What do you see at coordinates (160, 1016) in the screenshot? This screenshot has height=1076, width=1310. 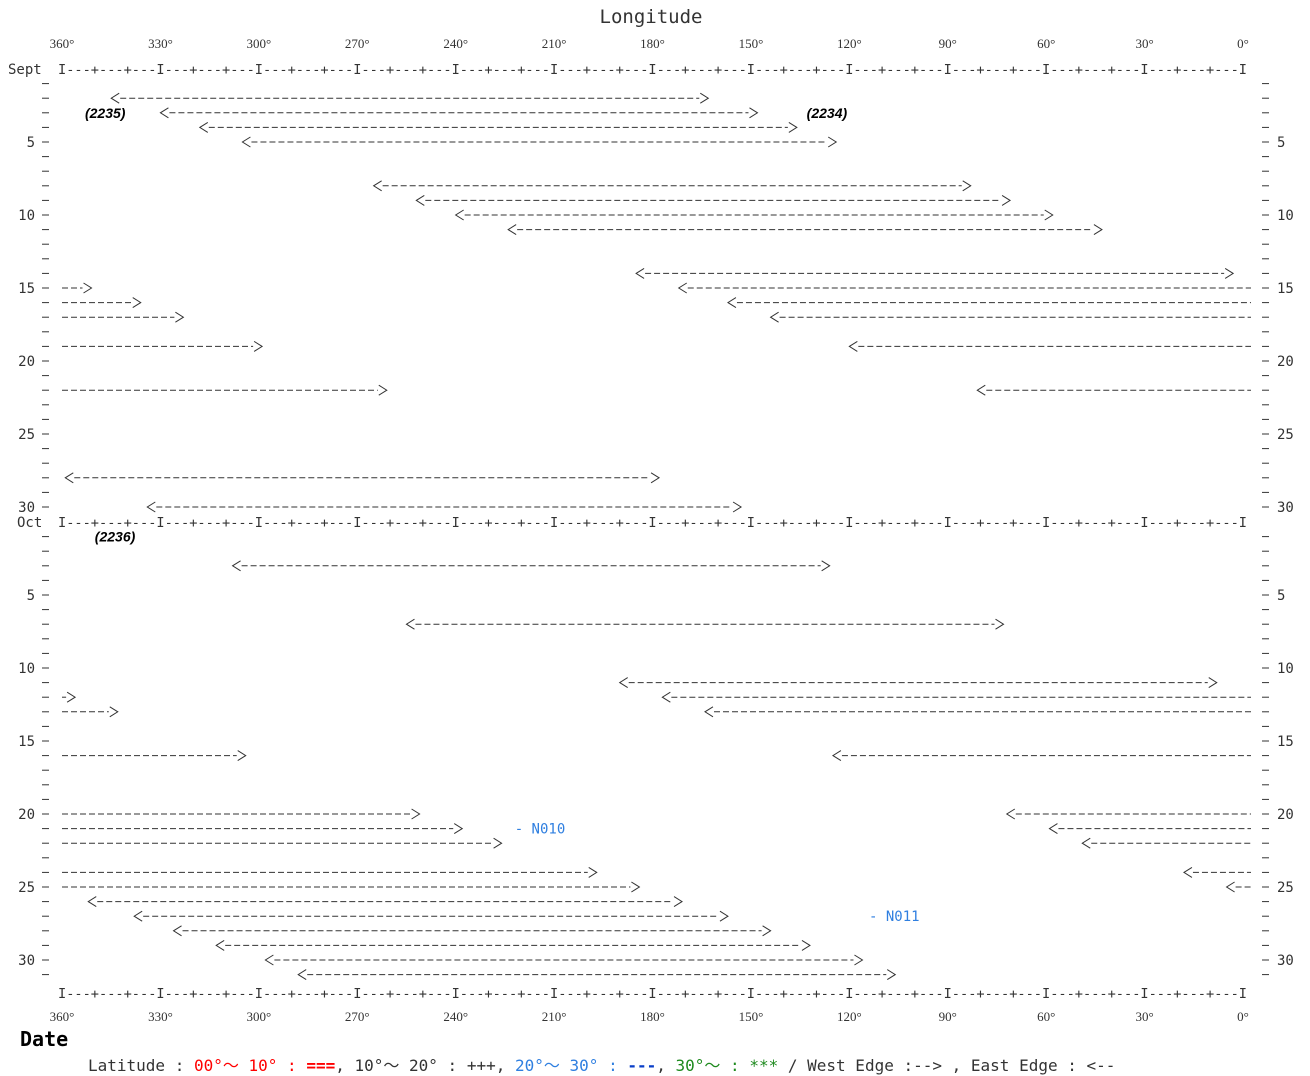 I see `bottom-tick-label: 330°` at bounding box center [160, 1016].